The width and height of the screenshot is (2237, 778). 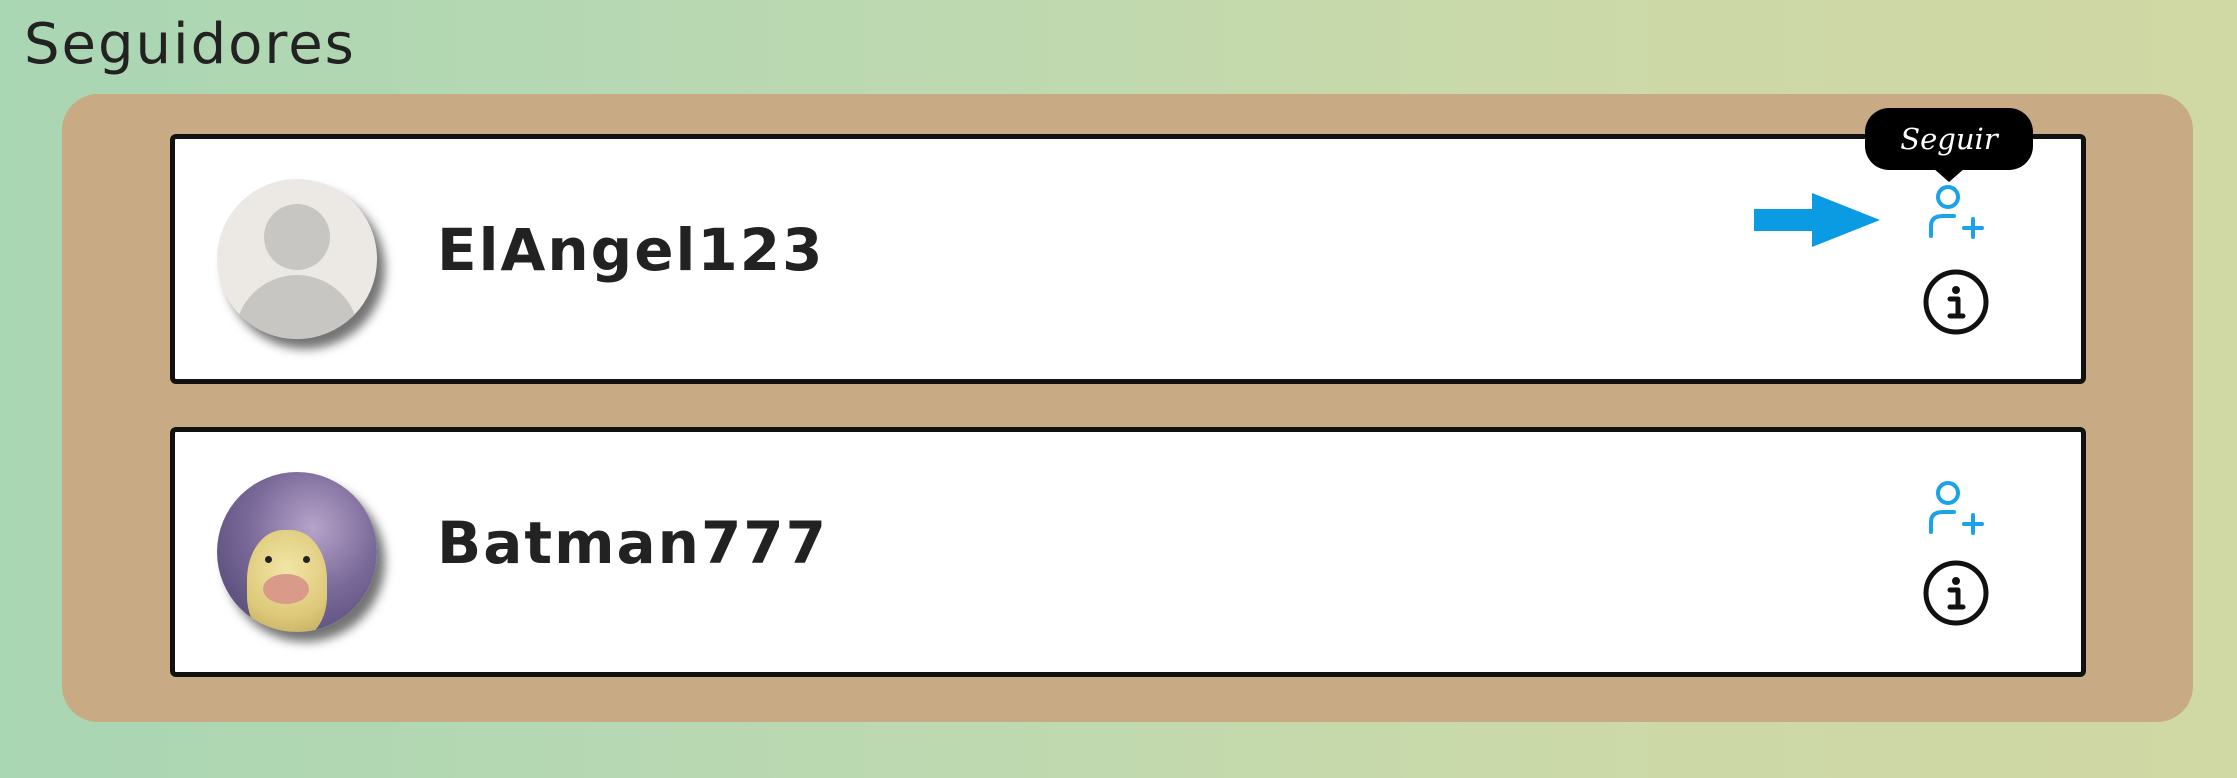 I want to click on avatar-head, so click(x=297, y=237).